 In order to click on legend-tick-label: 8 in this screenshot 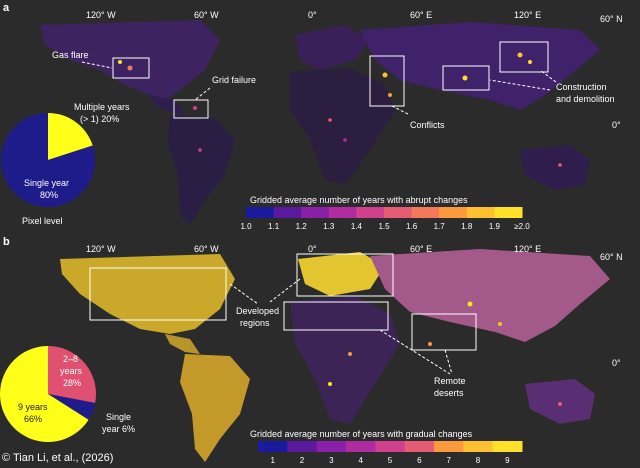, I will do `click(478, 460)`.